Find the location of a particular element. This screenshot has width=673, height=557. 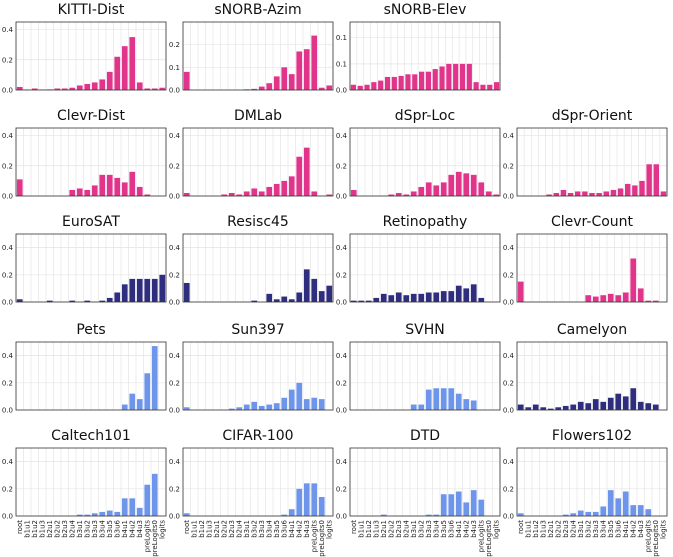

x-tick-label: b2u1 is located at coordinates (217, 529).